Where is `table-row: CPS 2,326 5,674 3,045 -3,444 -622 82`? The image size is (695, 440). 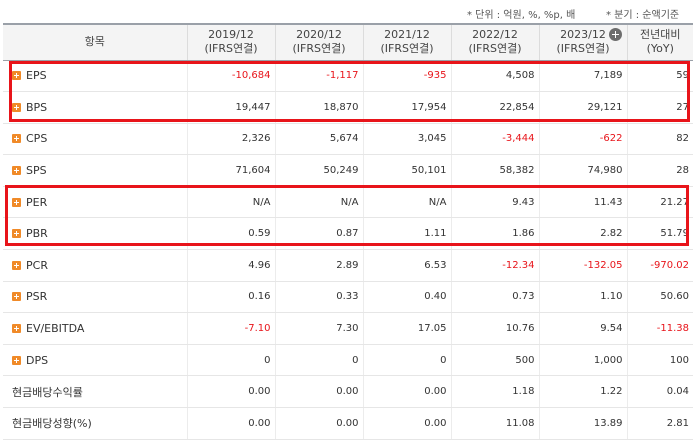
table-row: CPS 2,326 5,674 3,045 -3,444 -622 82 is located at coordinates (348, 139).